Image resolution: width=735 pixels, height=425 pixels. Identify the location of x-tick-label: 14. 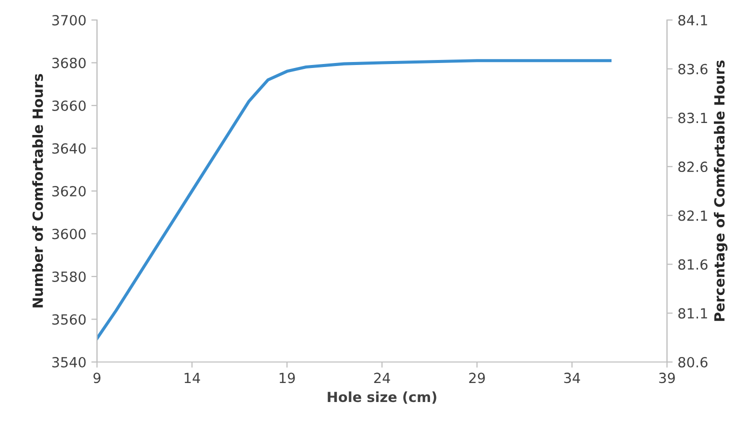
(192, 377).